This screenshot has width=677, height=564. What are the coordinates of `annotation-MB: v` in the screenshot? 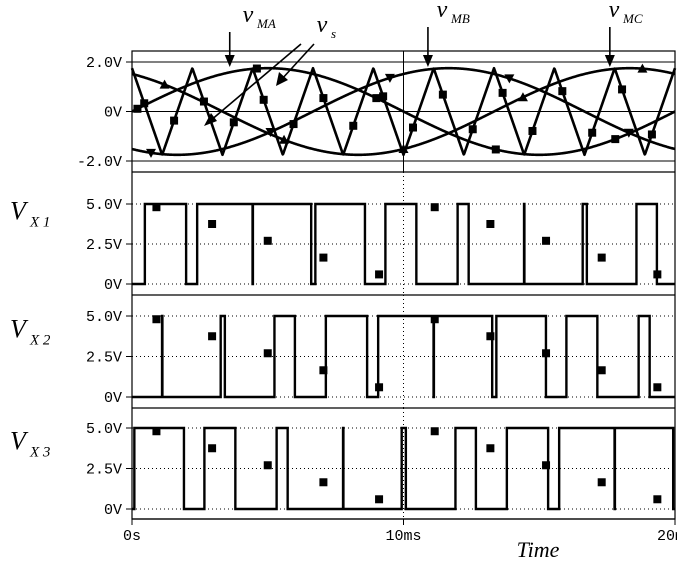 It's located at (442, 11).